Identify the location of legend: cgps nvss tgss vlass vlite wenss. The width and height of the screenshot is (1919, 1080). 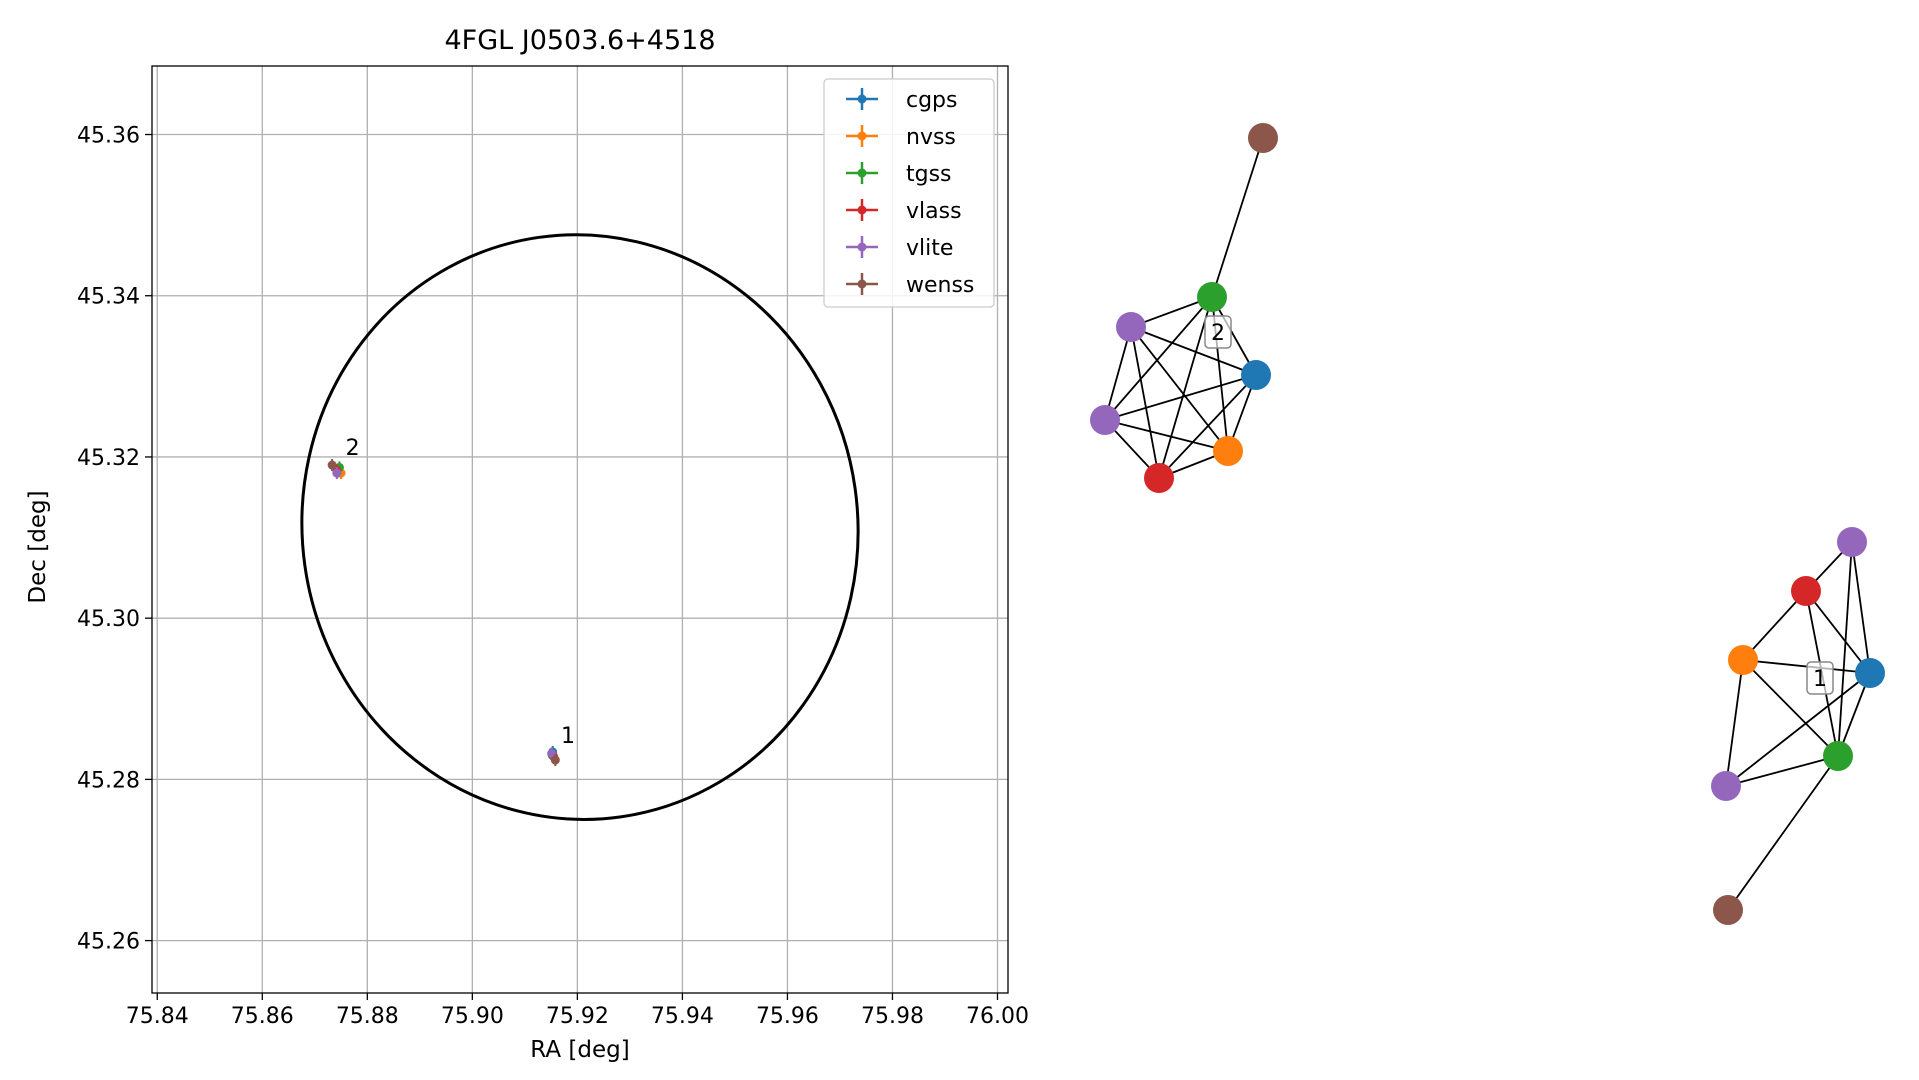
(909, 193).